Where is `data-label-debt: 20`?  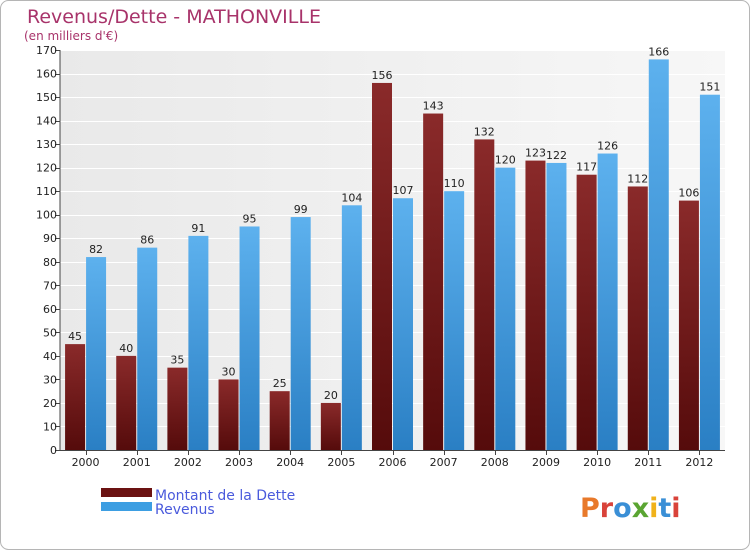 data-label-debt: 20 is located at coordinates (331, 395).